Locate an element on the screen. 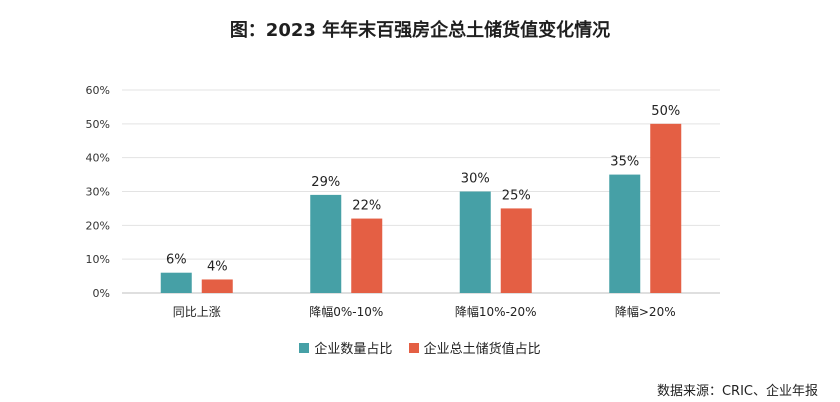  y-tick-label: 10% is located at coordinates (98, 259).